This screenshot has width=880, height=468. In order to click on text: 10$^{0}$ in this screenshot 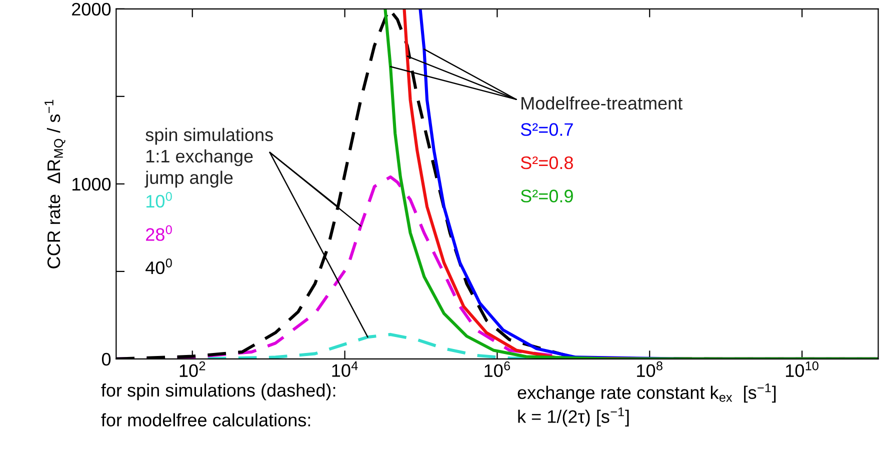, I will do `click(159, 200)`.